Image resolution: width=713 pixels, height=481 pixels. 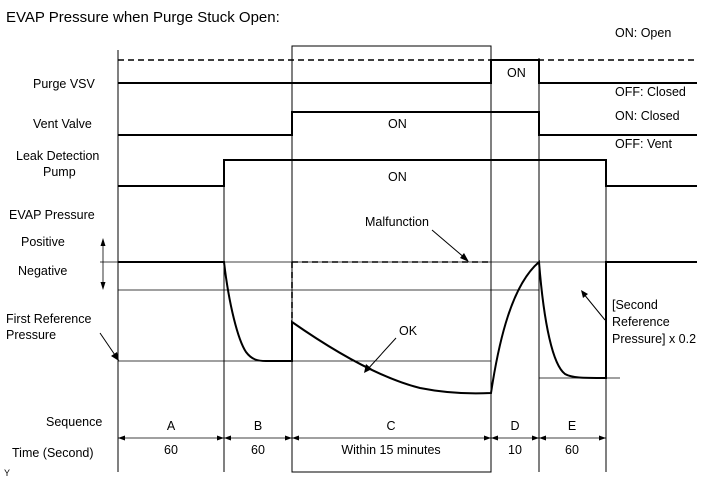 I want to click on second-reference-annotation-1: [Second, so click(x=635, y=305).